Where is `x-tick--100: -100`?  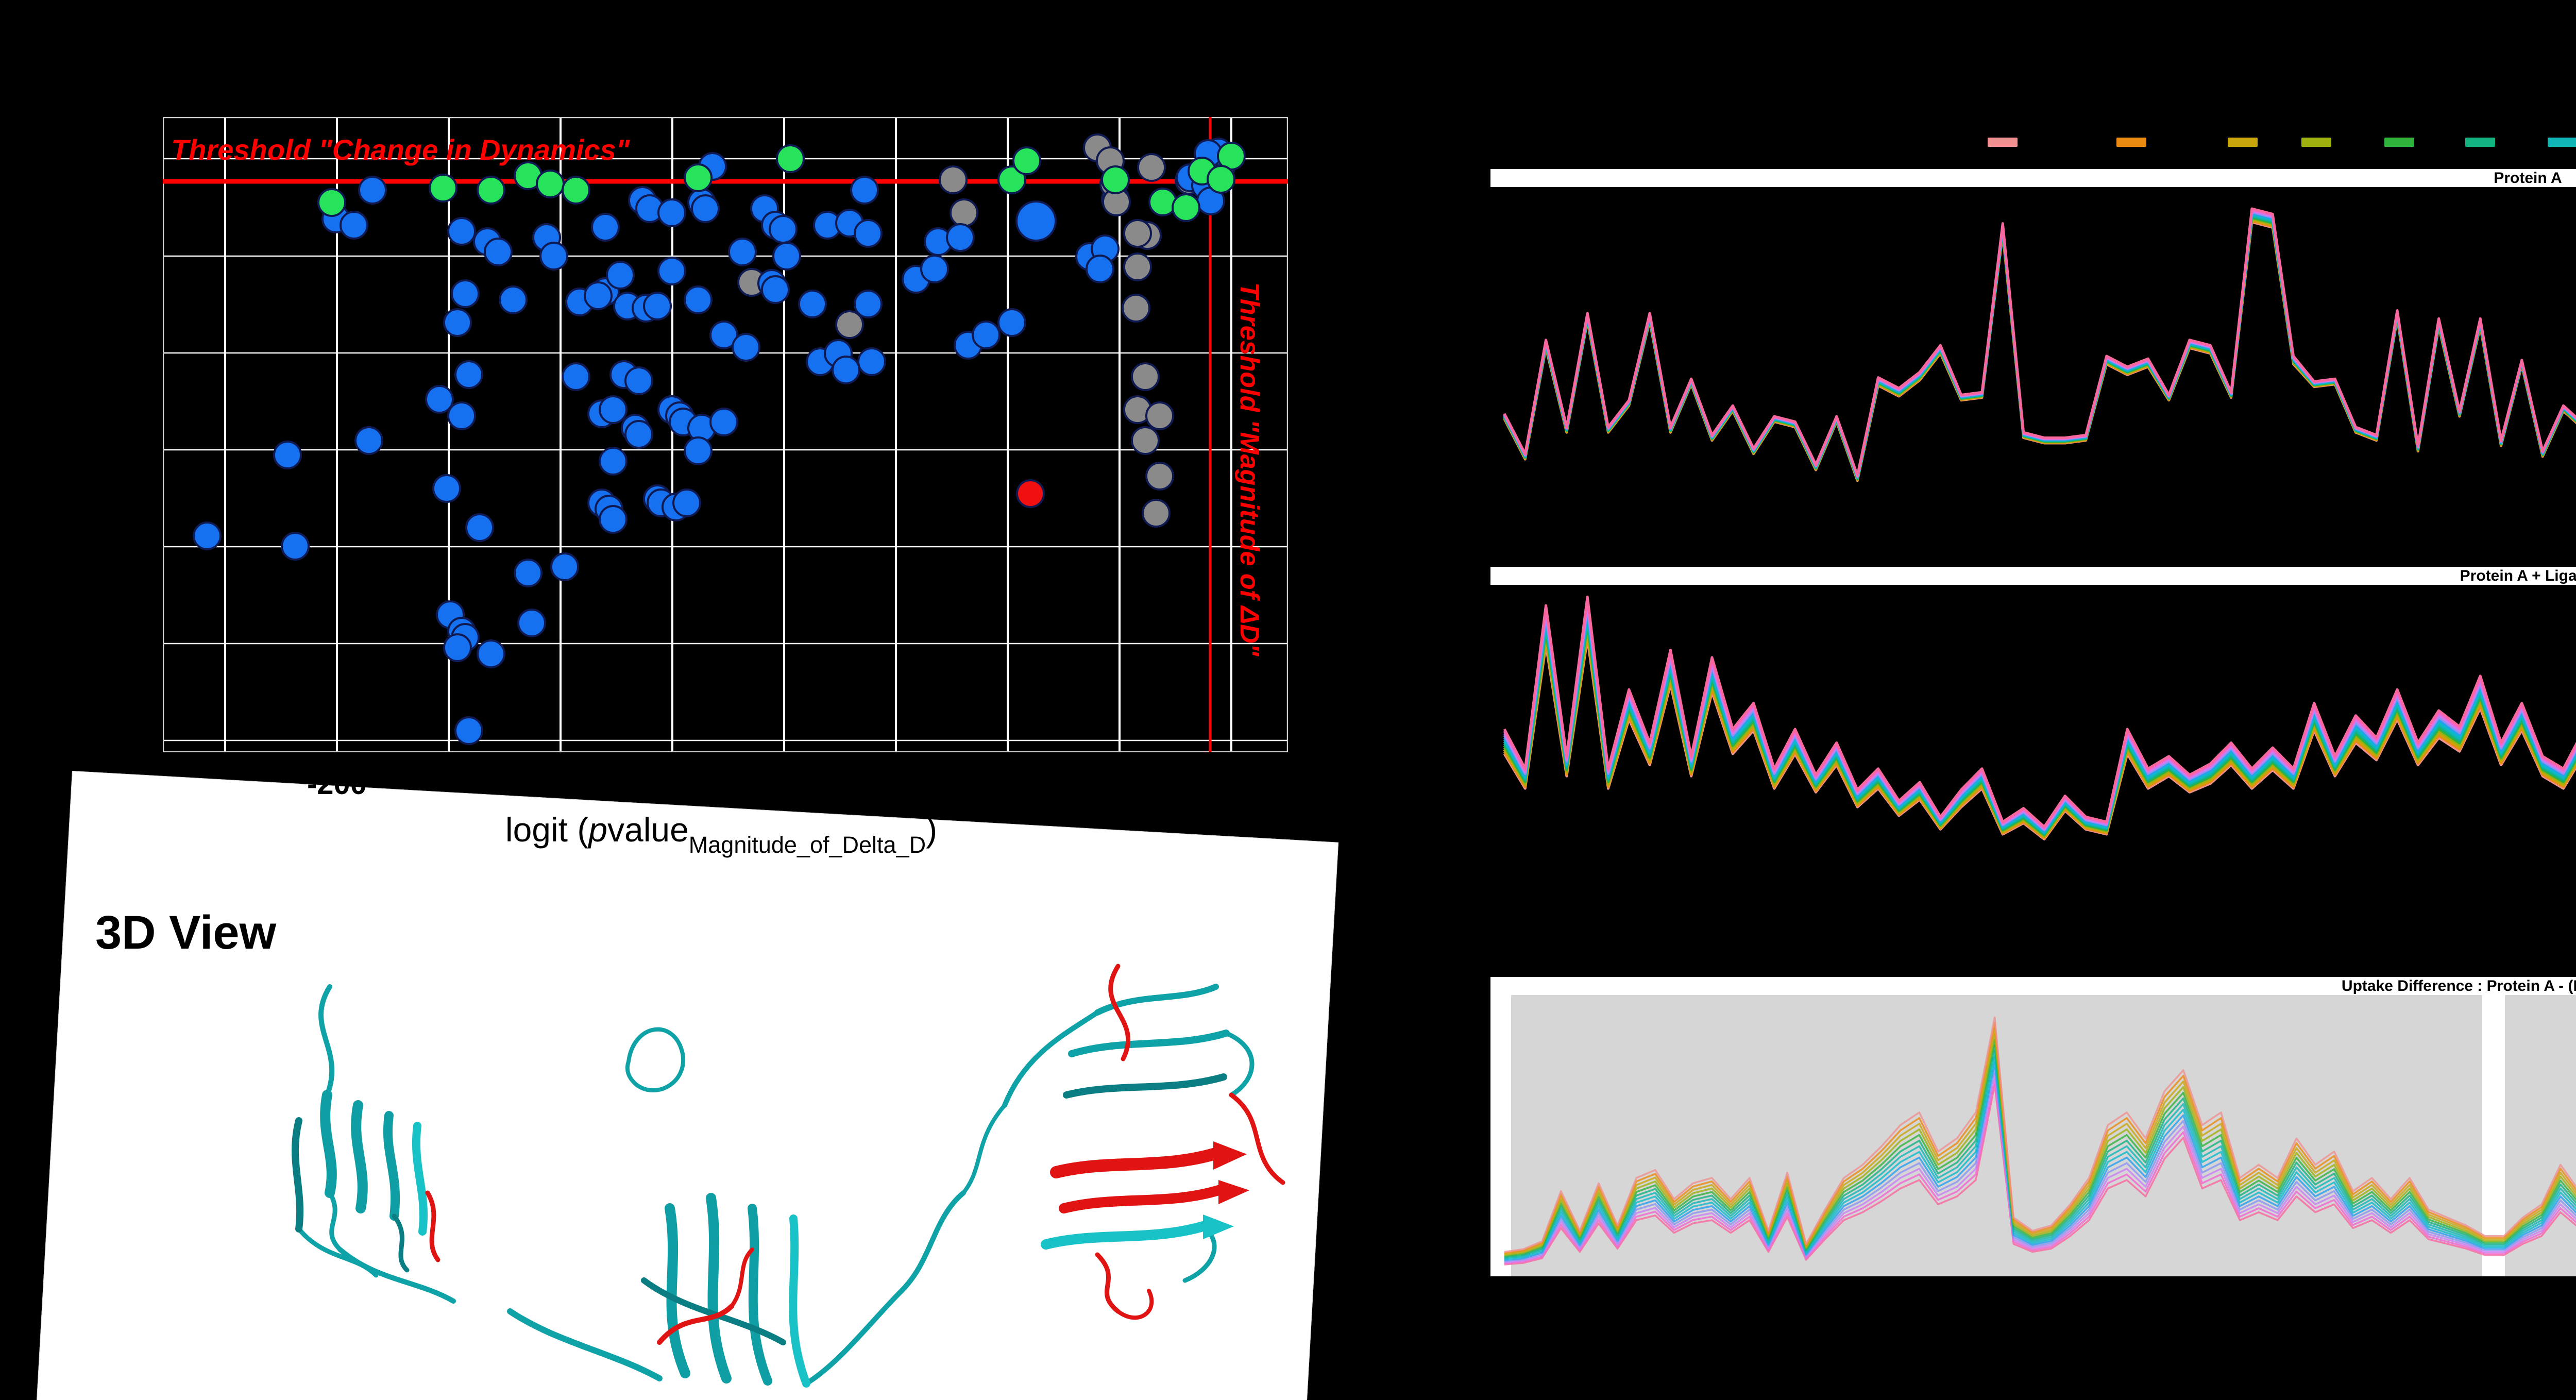
x-tick--100: -100 is located at coordinates (560, 784).